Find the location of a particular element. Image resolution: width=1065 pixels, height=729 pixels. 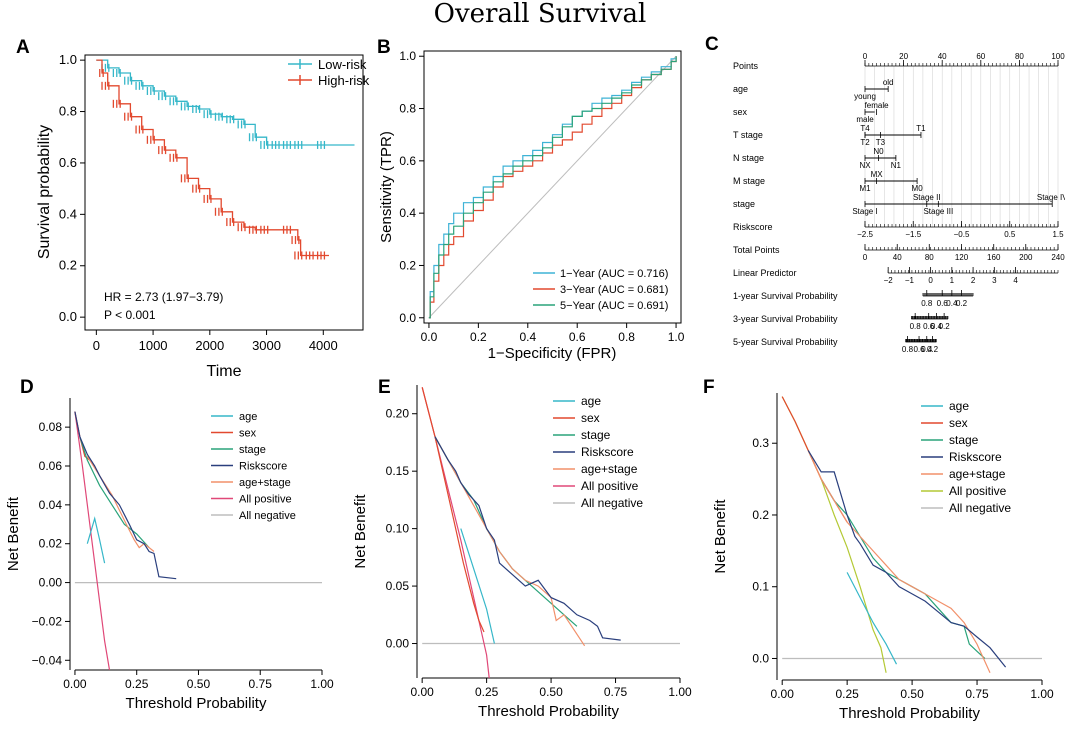

legend-label-sex: sex is located at coordinates (958, 423).